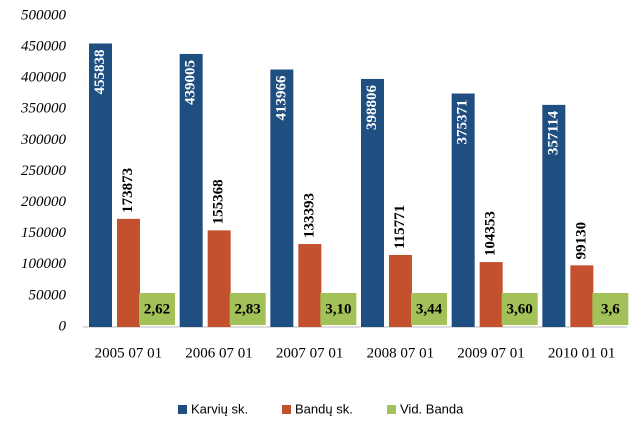  Describe the element at coordinates (372, 106) in the screenshot. I see `data-label: 398806` at that location.